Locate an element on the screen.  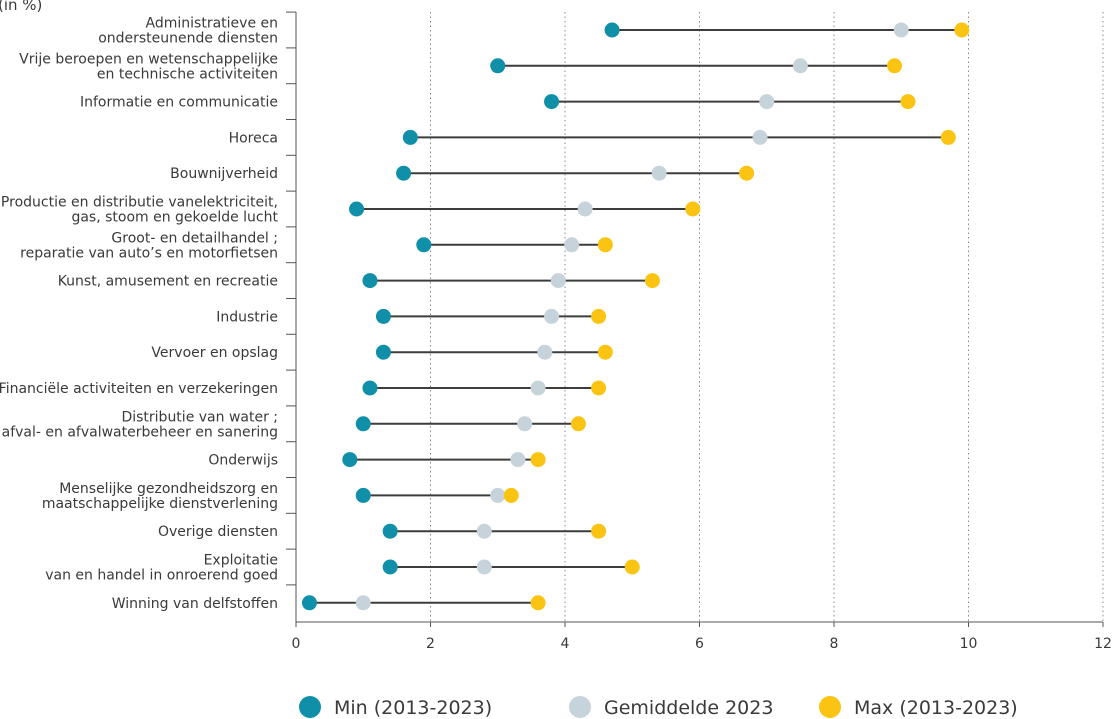
legend-label: Max (2013-2023) is located at coordinates (936, 708).